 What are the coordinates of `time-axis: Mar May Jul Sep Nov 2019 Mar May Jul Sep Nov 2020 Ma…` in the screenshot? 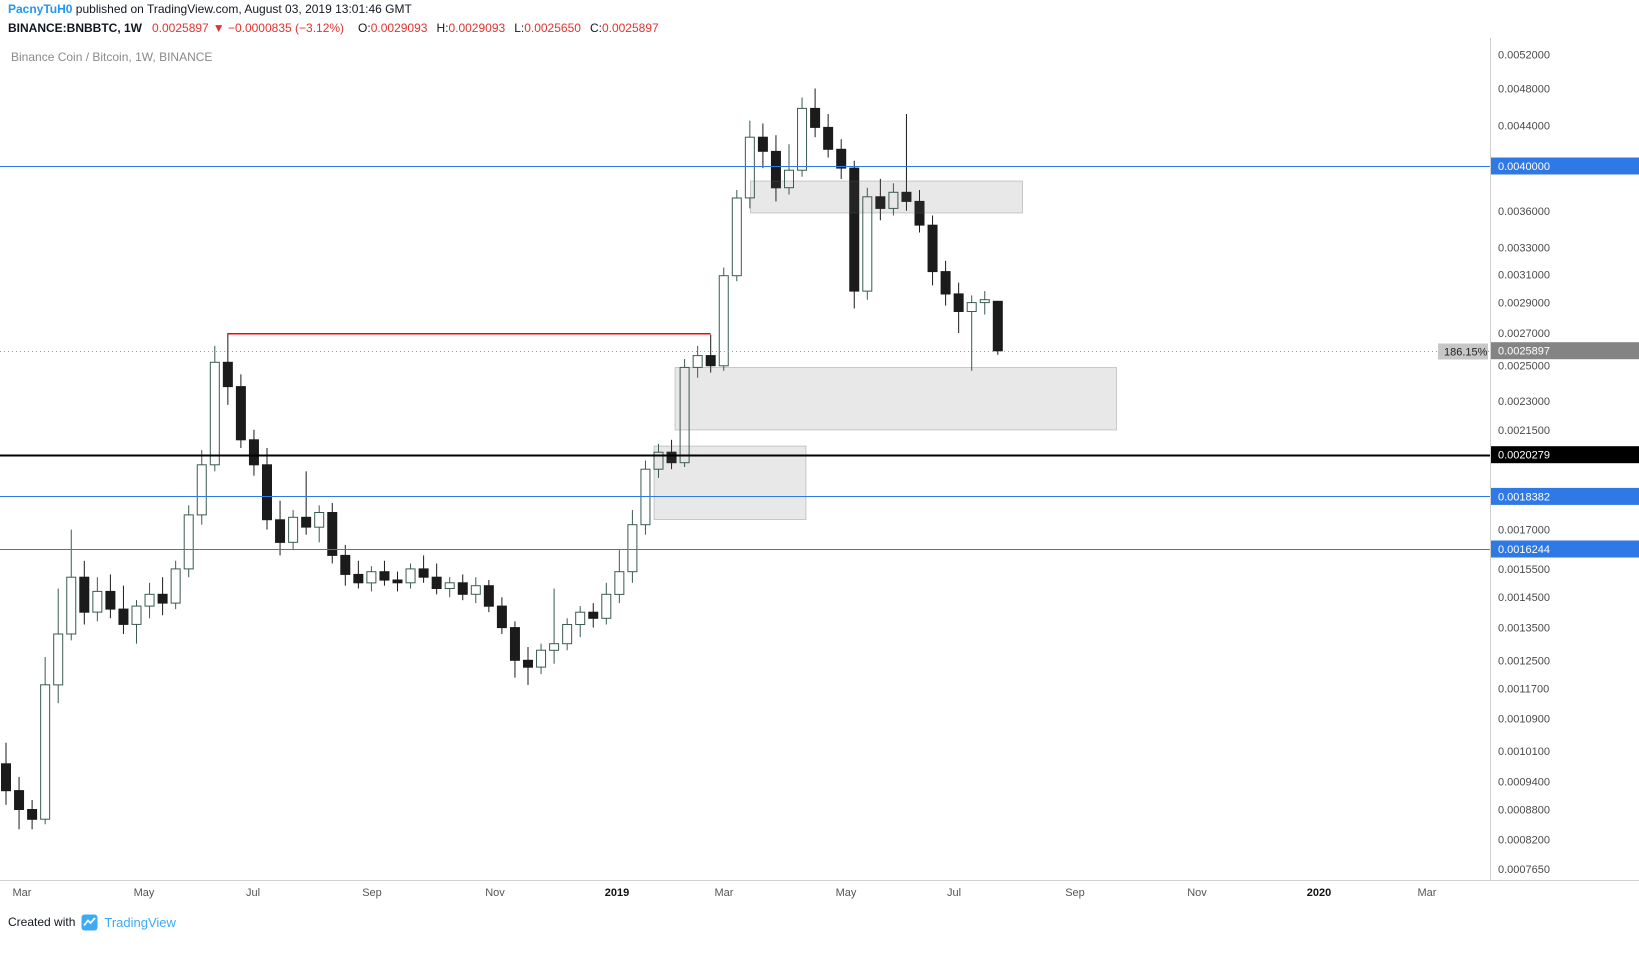 It's located at (725, 893).